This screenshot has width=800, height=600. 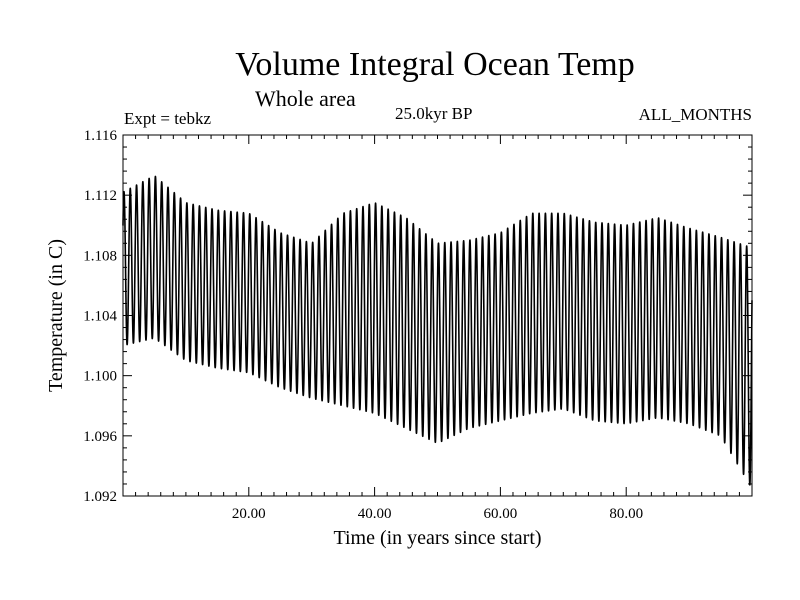 I want to click on chart-subtitle: Whole area, so click(x=305, y=98).